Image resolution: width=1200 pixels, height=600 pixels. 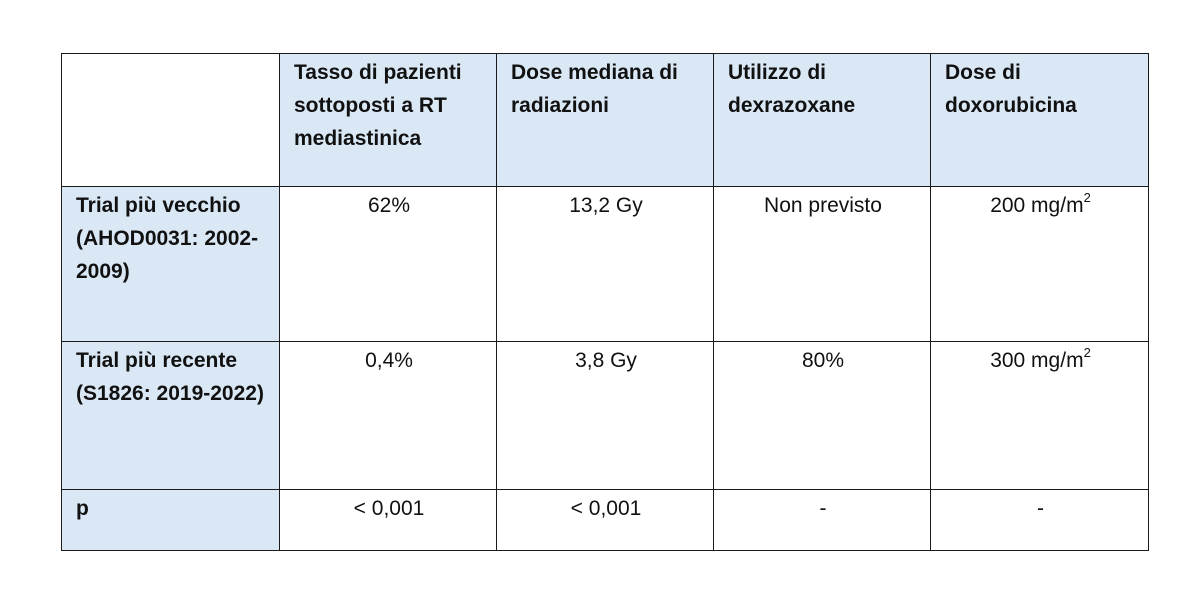 What do you see at coordinates (822, 120) in the screenshot?
I see `column-header-dexrazoxane: Utilizzo di dexrazoxane` at bounding box center [822, 120].